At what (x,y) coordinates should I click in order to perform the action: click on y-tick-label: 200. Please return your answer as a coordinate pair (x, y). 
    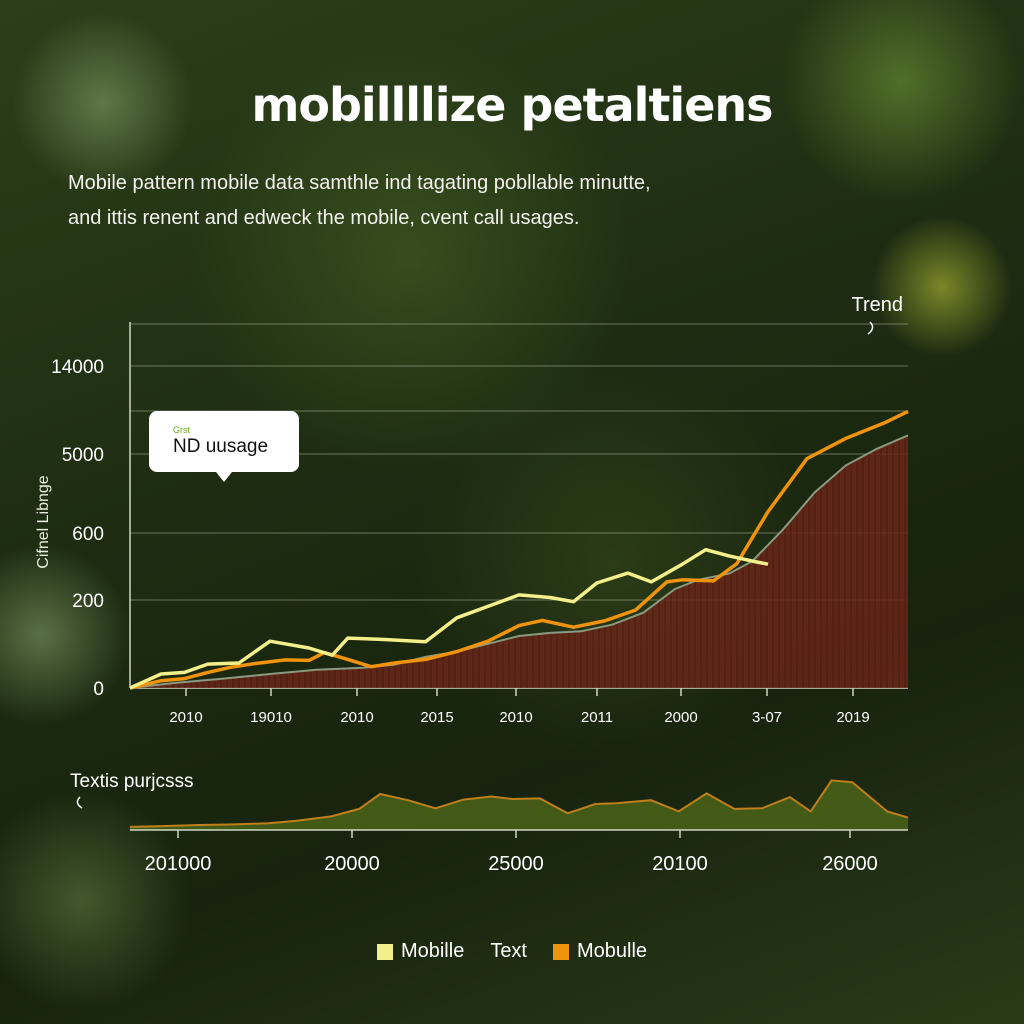
    Looking at the image, I should click on (88, 601).